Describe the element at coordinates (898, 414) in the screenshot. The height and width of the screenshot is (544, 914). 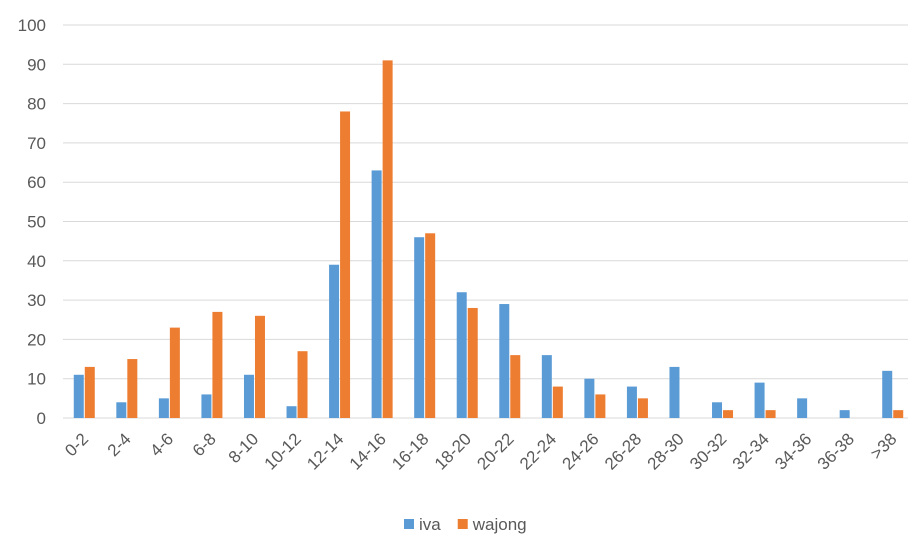
I see `bar-wajong->38` at that location.